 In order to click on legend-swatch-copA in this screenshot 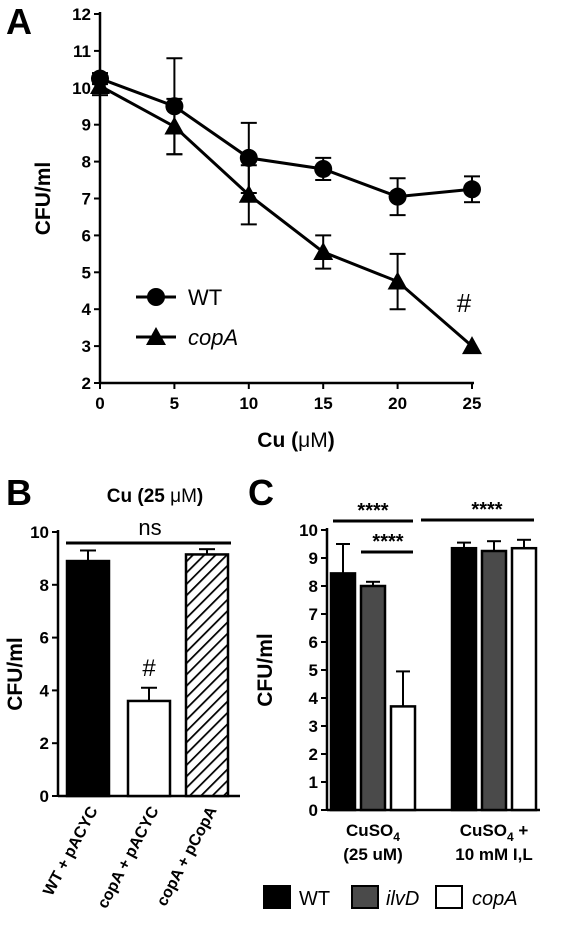, I will do `click(449, 897)`.